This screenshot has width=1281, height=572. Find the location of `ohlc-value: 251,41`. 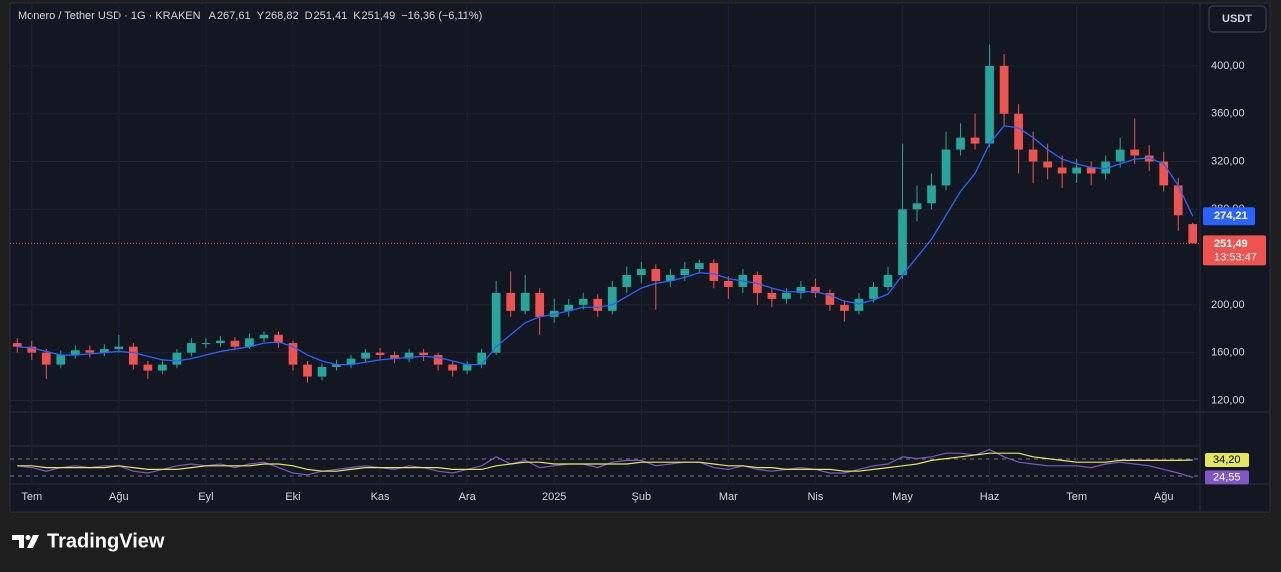

ohlc-value: 251,41 is located at coordinates (331, 16).